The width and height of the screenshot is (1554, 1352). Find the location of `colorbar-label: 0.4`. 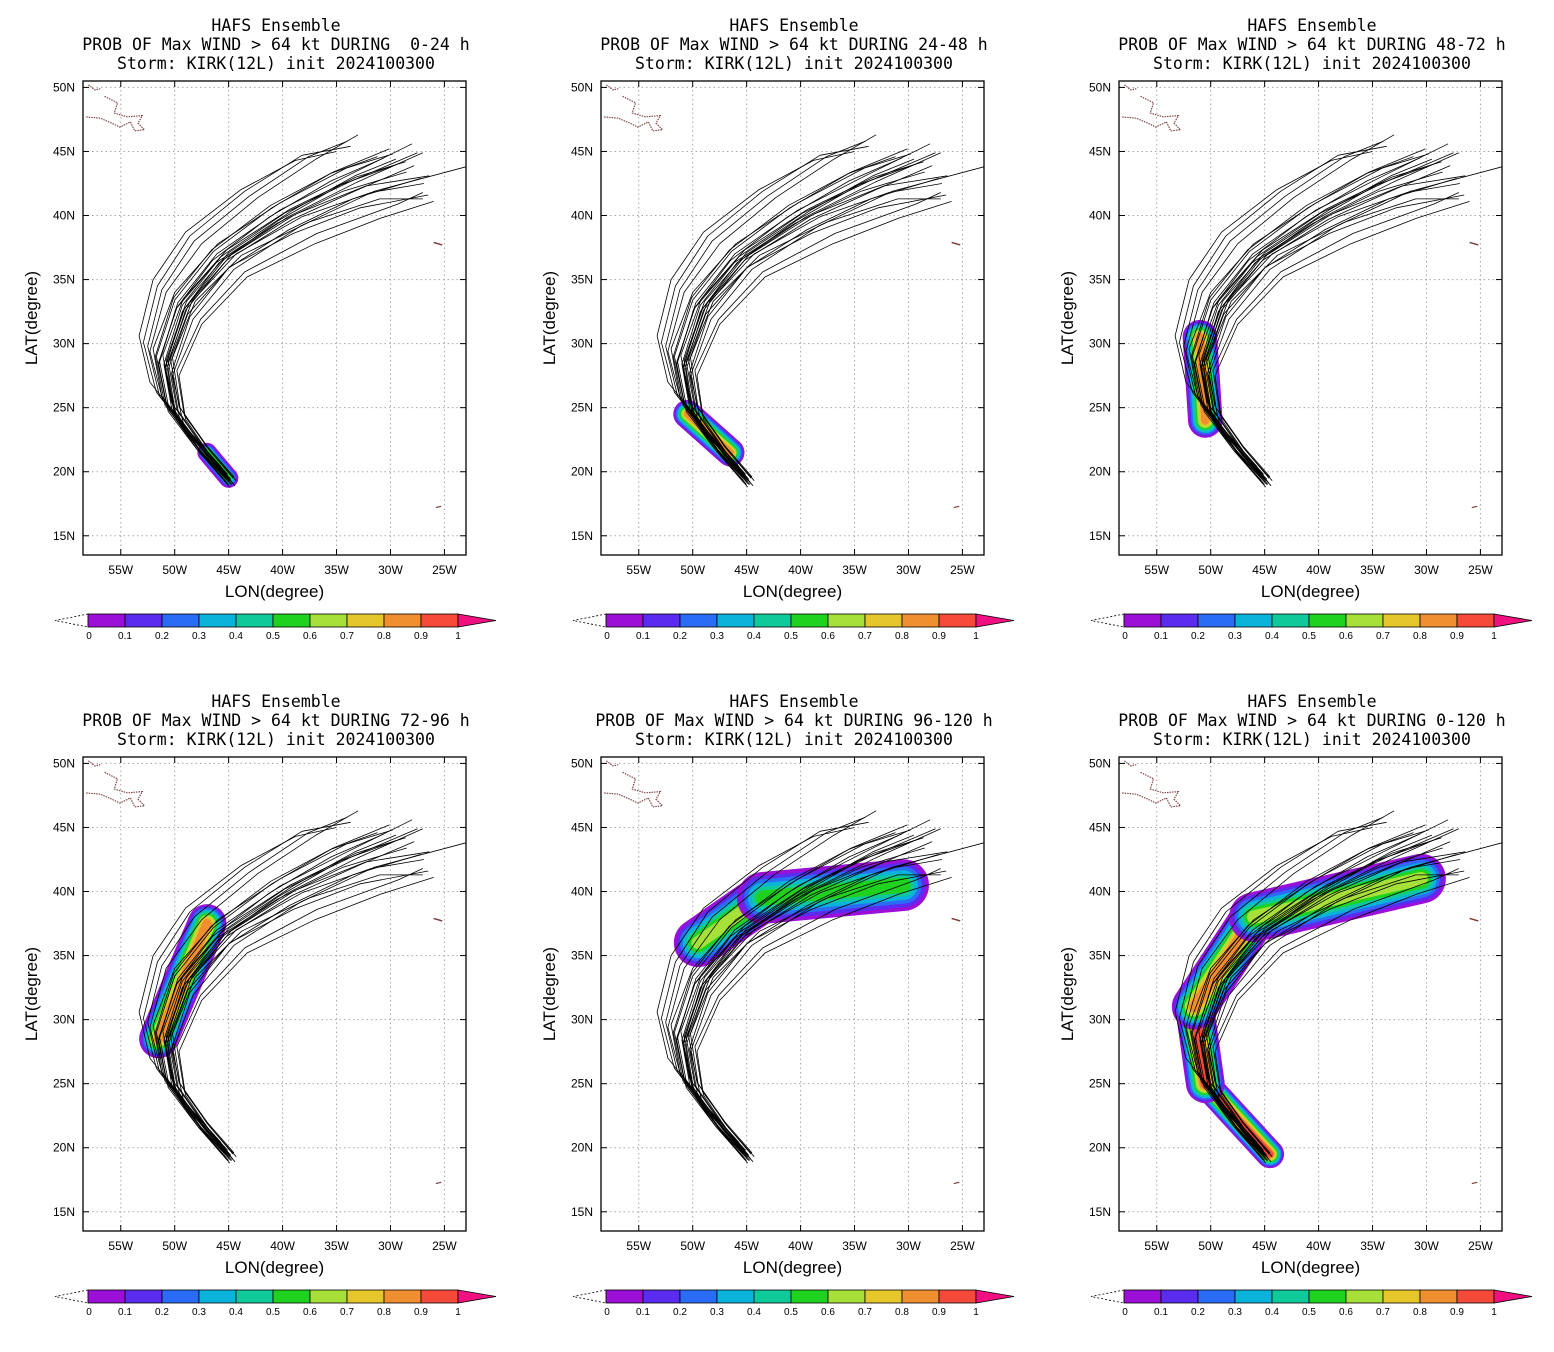

colorbar-label: 0.4 is located at coordinates (754, 636).